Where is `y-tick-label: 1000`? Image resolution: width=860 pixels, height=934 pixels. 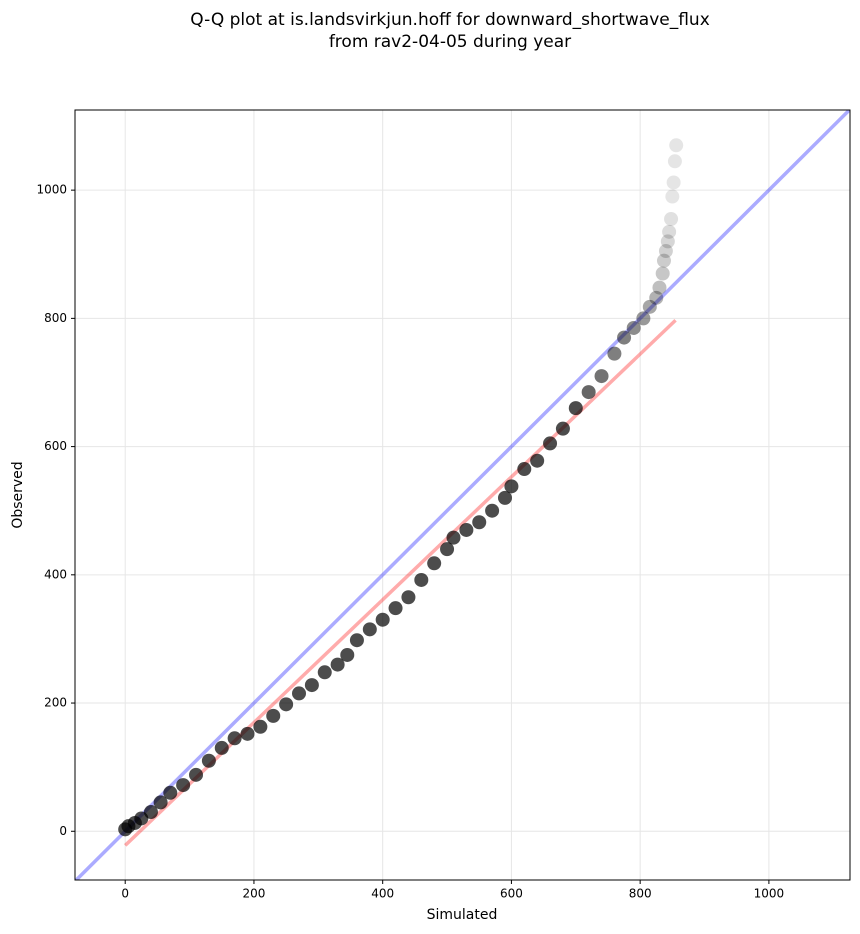 y-tick-label: 1000 is located at coordinates (51, 190).